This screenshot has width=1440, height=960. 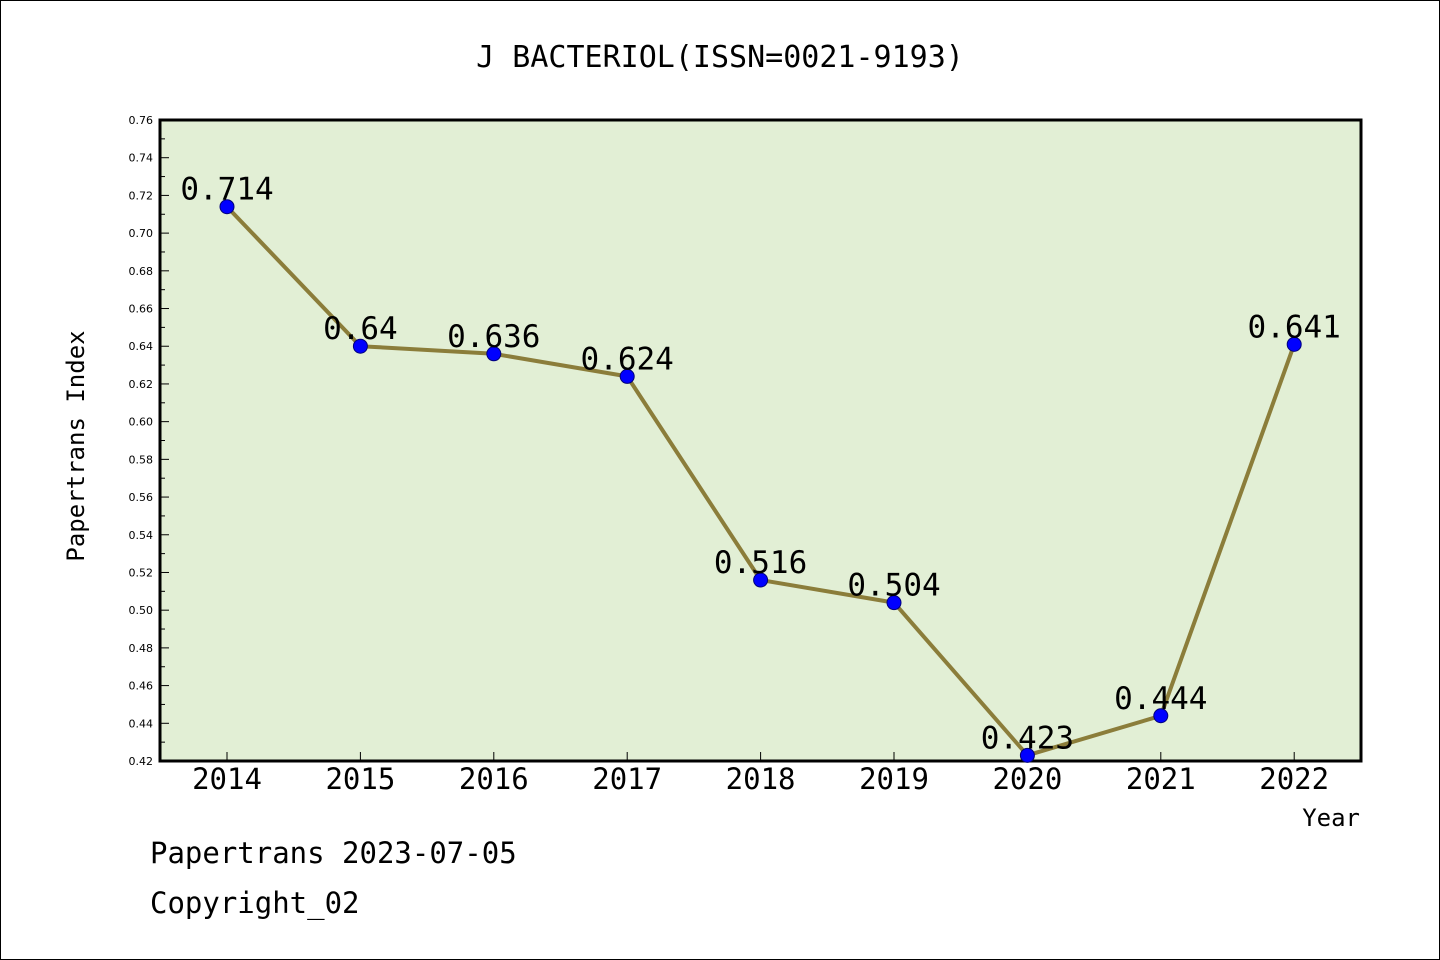 What do you see at coordinates (76, 445) in the screenshot?
I see `y-axis-label: Papertrans Index` at bounding box center [76, 445].